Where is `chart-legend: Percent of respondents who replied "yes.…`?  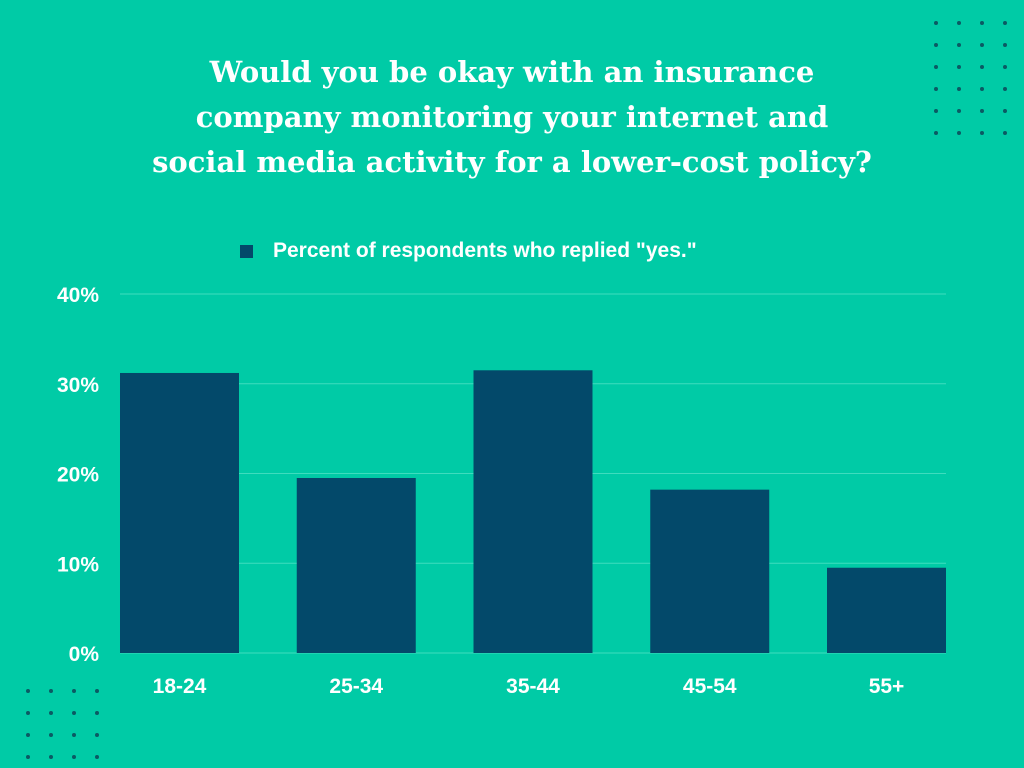 chart-legend: Percent of respondents who replied "yes.… is located at coordinates (468, 251).